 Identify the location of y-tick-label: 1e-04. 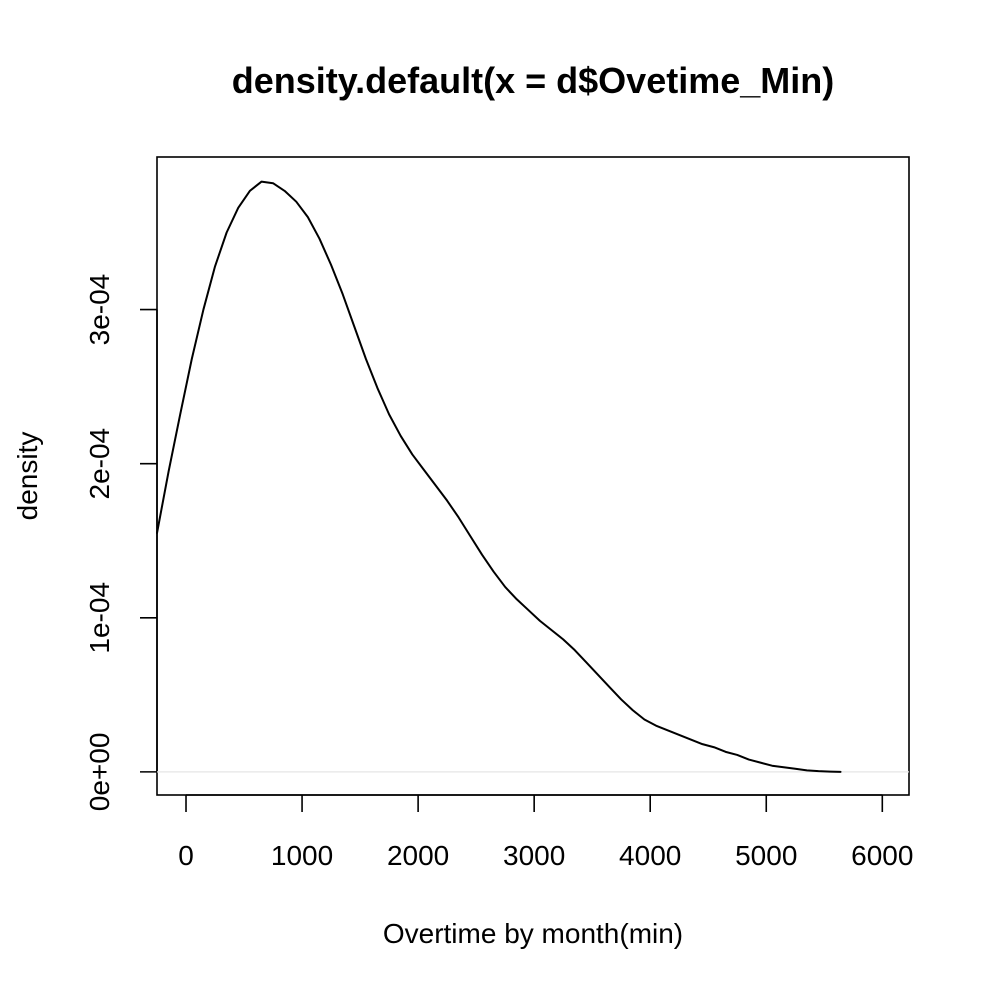
(99, 618).